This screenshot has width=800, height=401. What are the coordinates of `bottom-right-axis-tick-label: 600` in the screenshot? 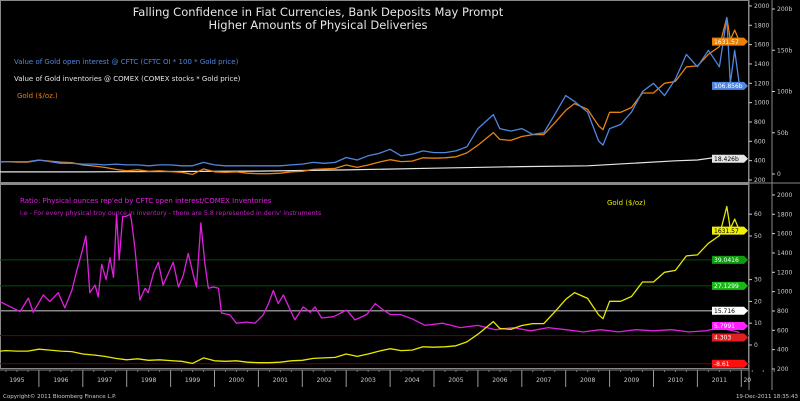 It's located at (783, 330).